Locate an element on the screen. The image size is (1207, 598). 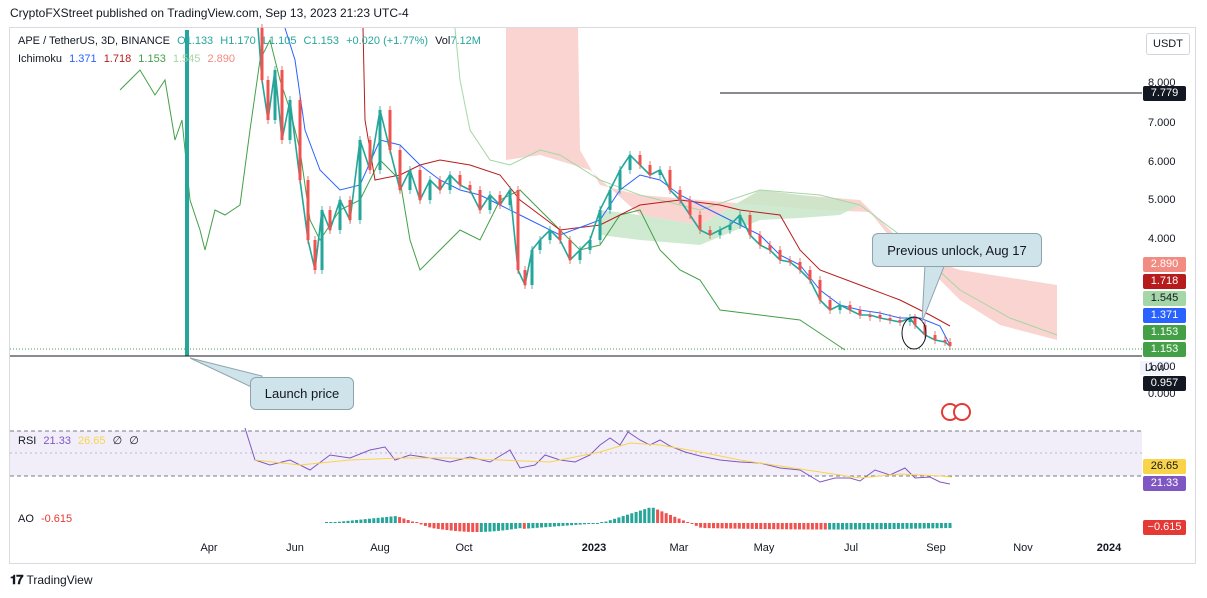
time-tick: Mar is located at coordinates (679, 548).